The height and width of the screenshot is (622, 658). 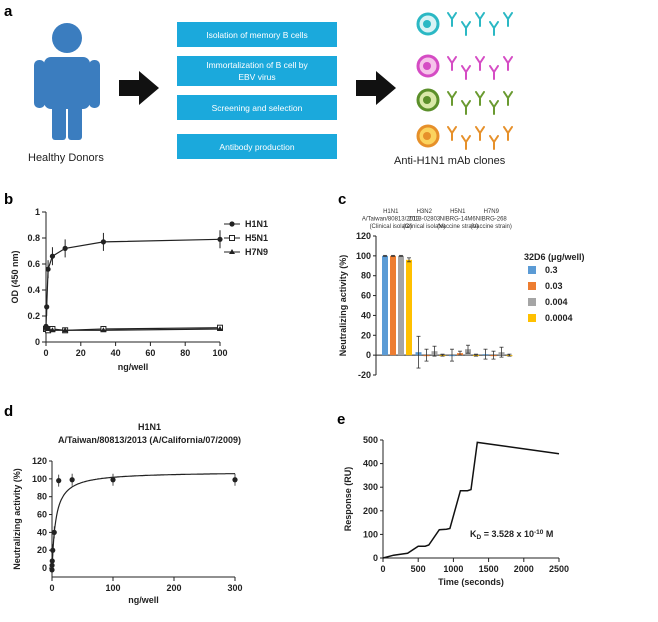 What do you see at coordinates (256, 238) in the screenshot?
I see `legend-label: H5N1` at bounding box center [256, 238].